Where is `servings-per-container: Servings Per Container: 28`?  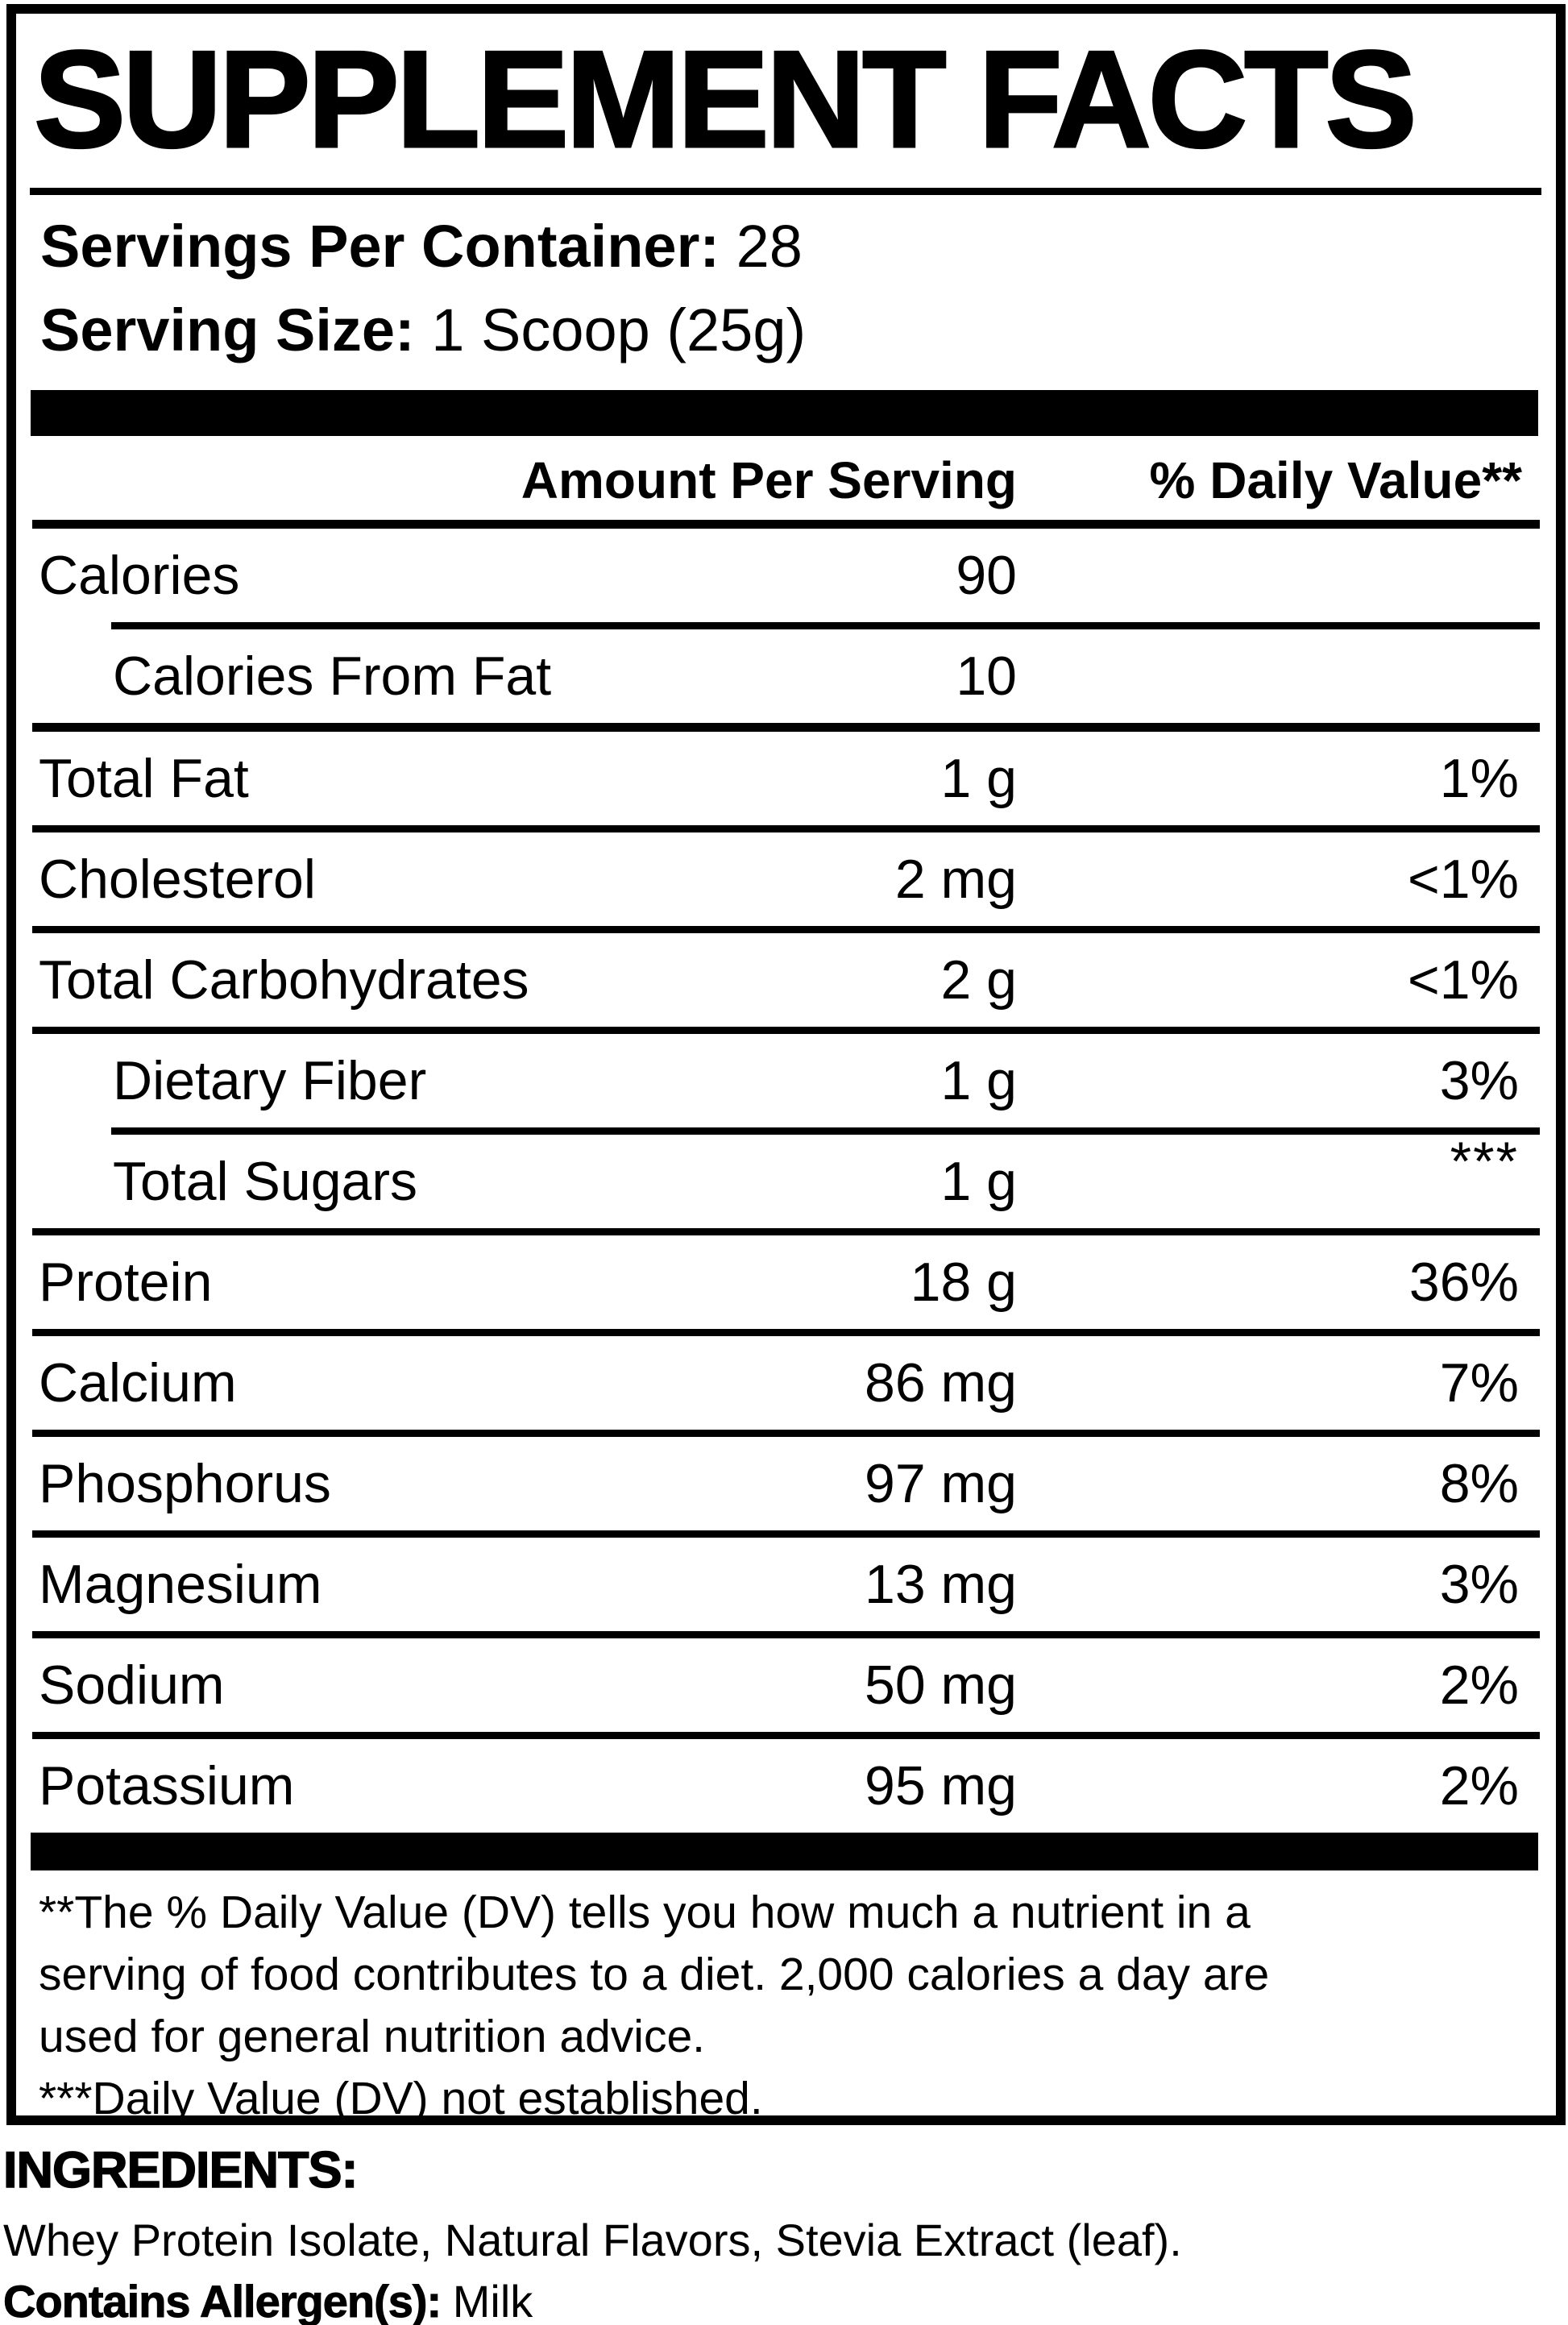 servings-per-container: Servings Per Container: 28 is located at coordinates (798, 237).